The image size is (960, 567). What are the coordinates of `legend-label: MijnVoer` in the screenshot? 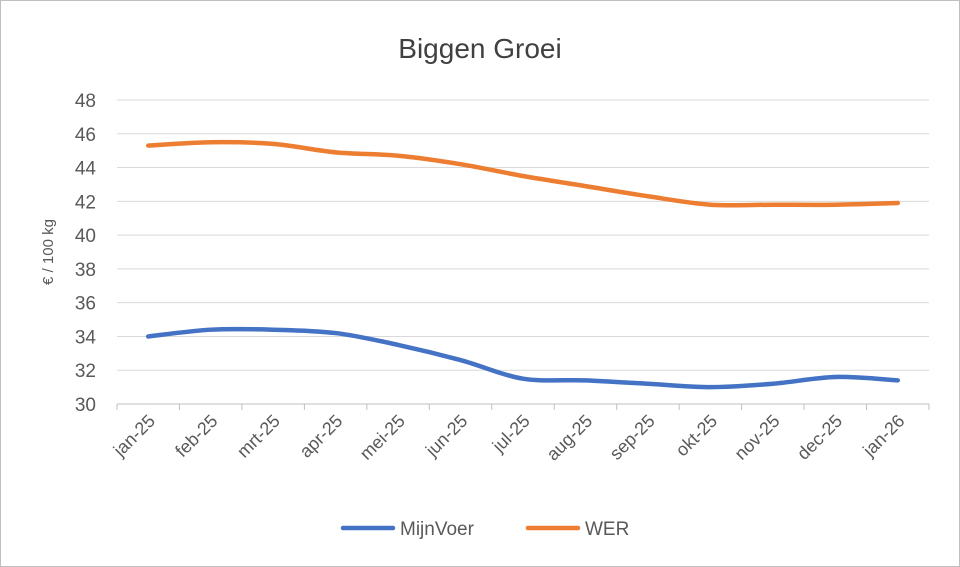 It's located at (437, 529).